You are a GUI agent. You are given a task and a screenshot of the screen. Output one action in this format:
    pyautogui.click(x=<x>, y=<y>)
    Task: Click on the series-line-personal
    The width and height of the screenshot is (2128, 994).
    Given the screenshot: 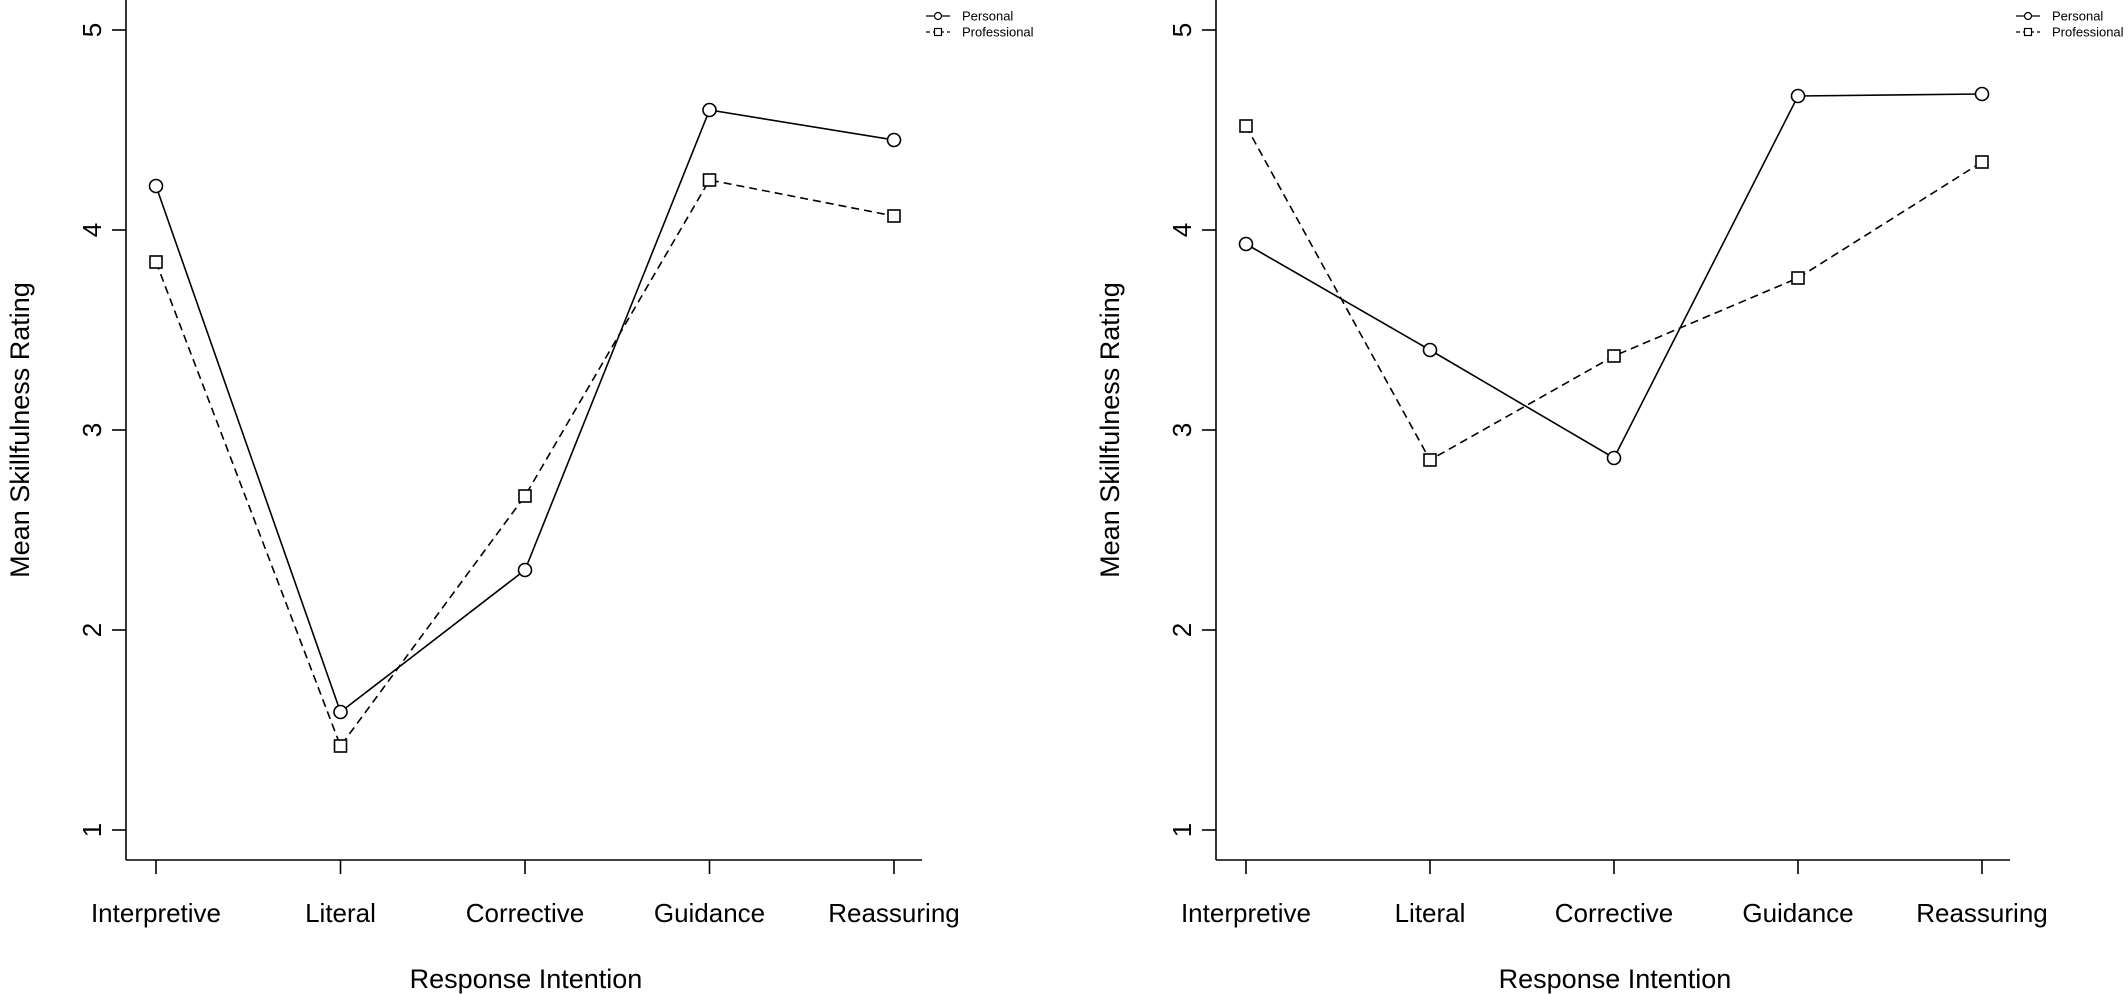 What is the action you would take?
    pyautogui.click(x=1614, y=276)
    